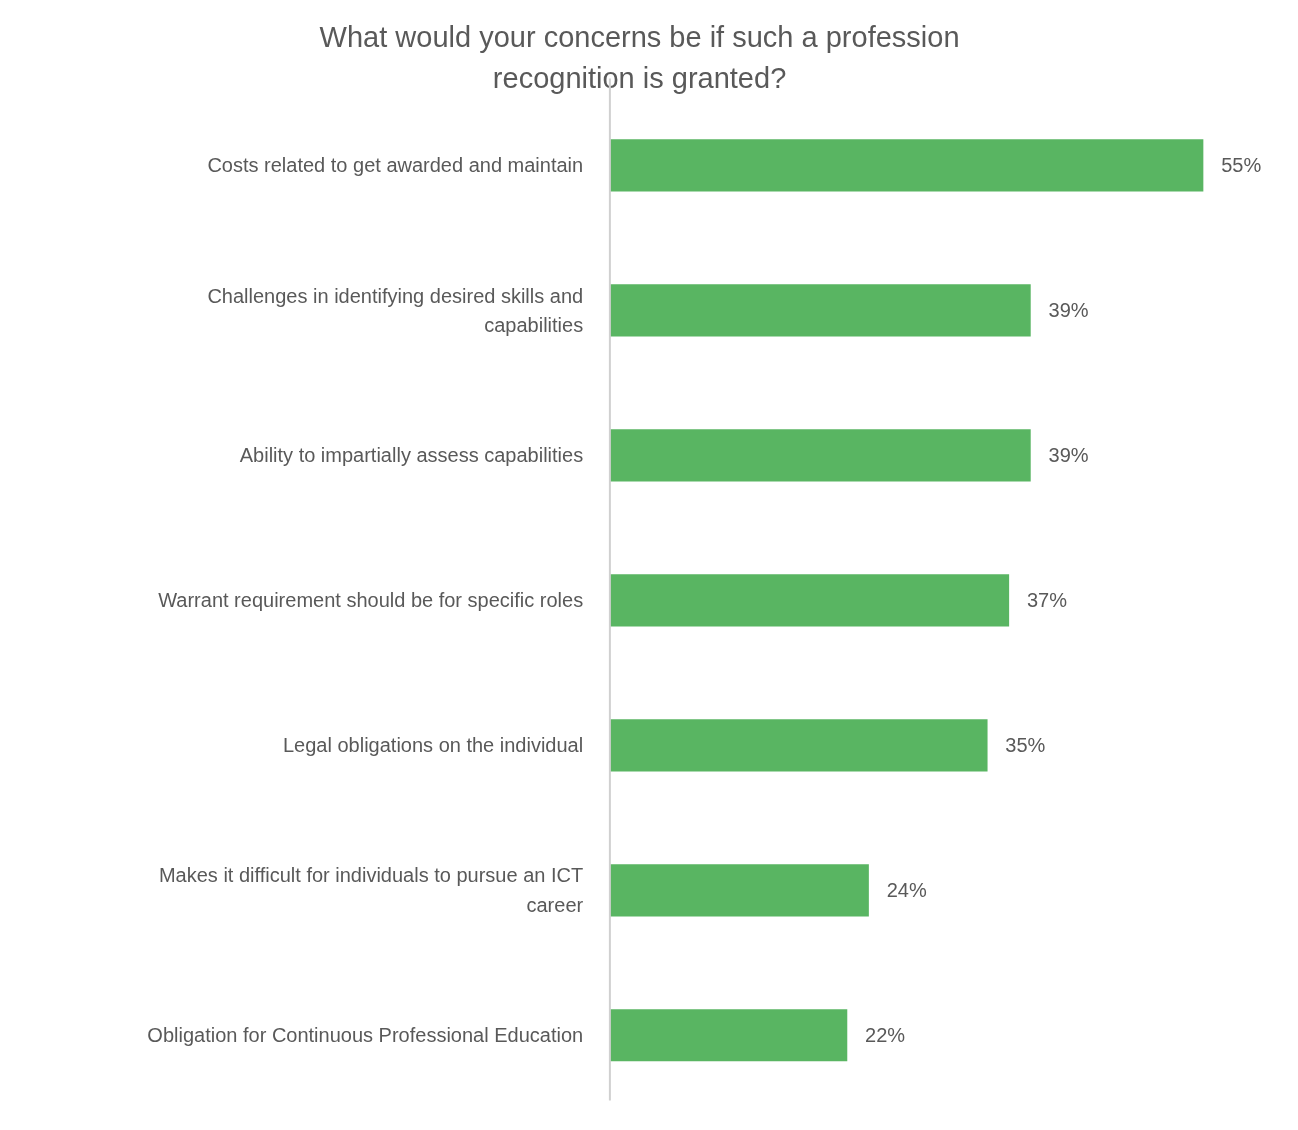  What do you see at coordinates (365, 1035) in the screenshot?
I see `y-tick-label: Obligation for Continuous Professional Education` at bounding box center [365, 1035].